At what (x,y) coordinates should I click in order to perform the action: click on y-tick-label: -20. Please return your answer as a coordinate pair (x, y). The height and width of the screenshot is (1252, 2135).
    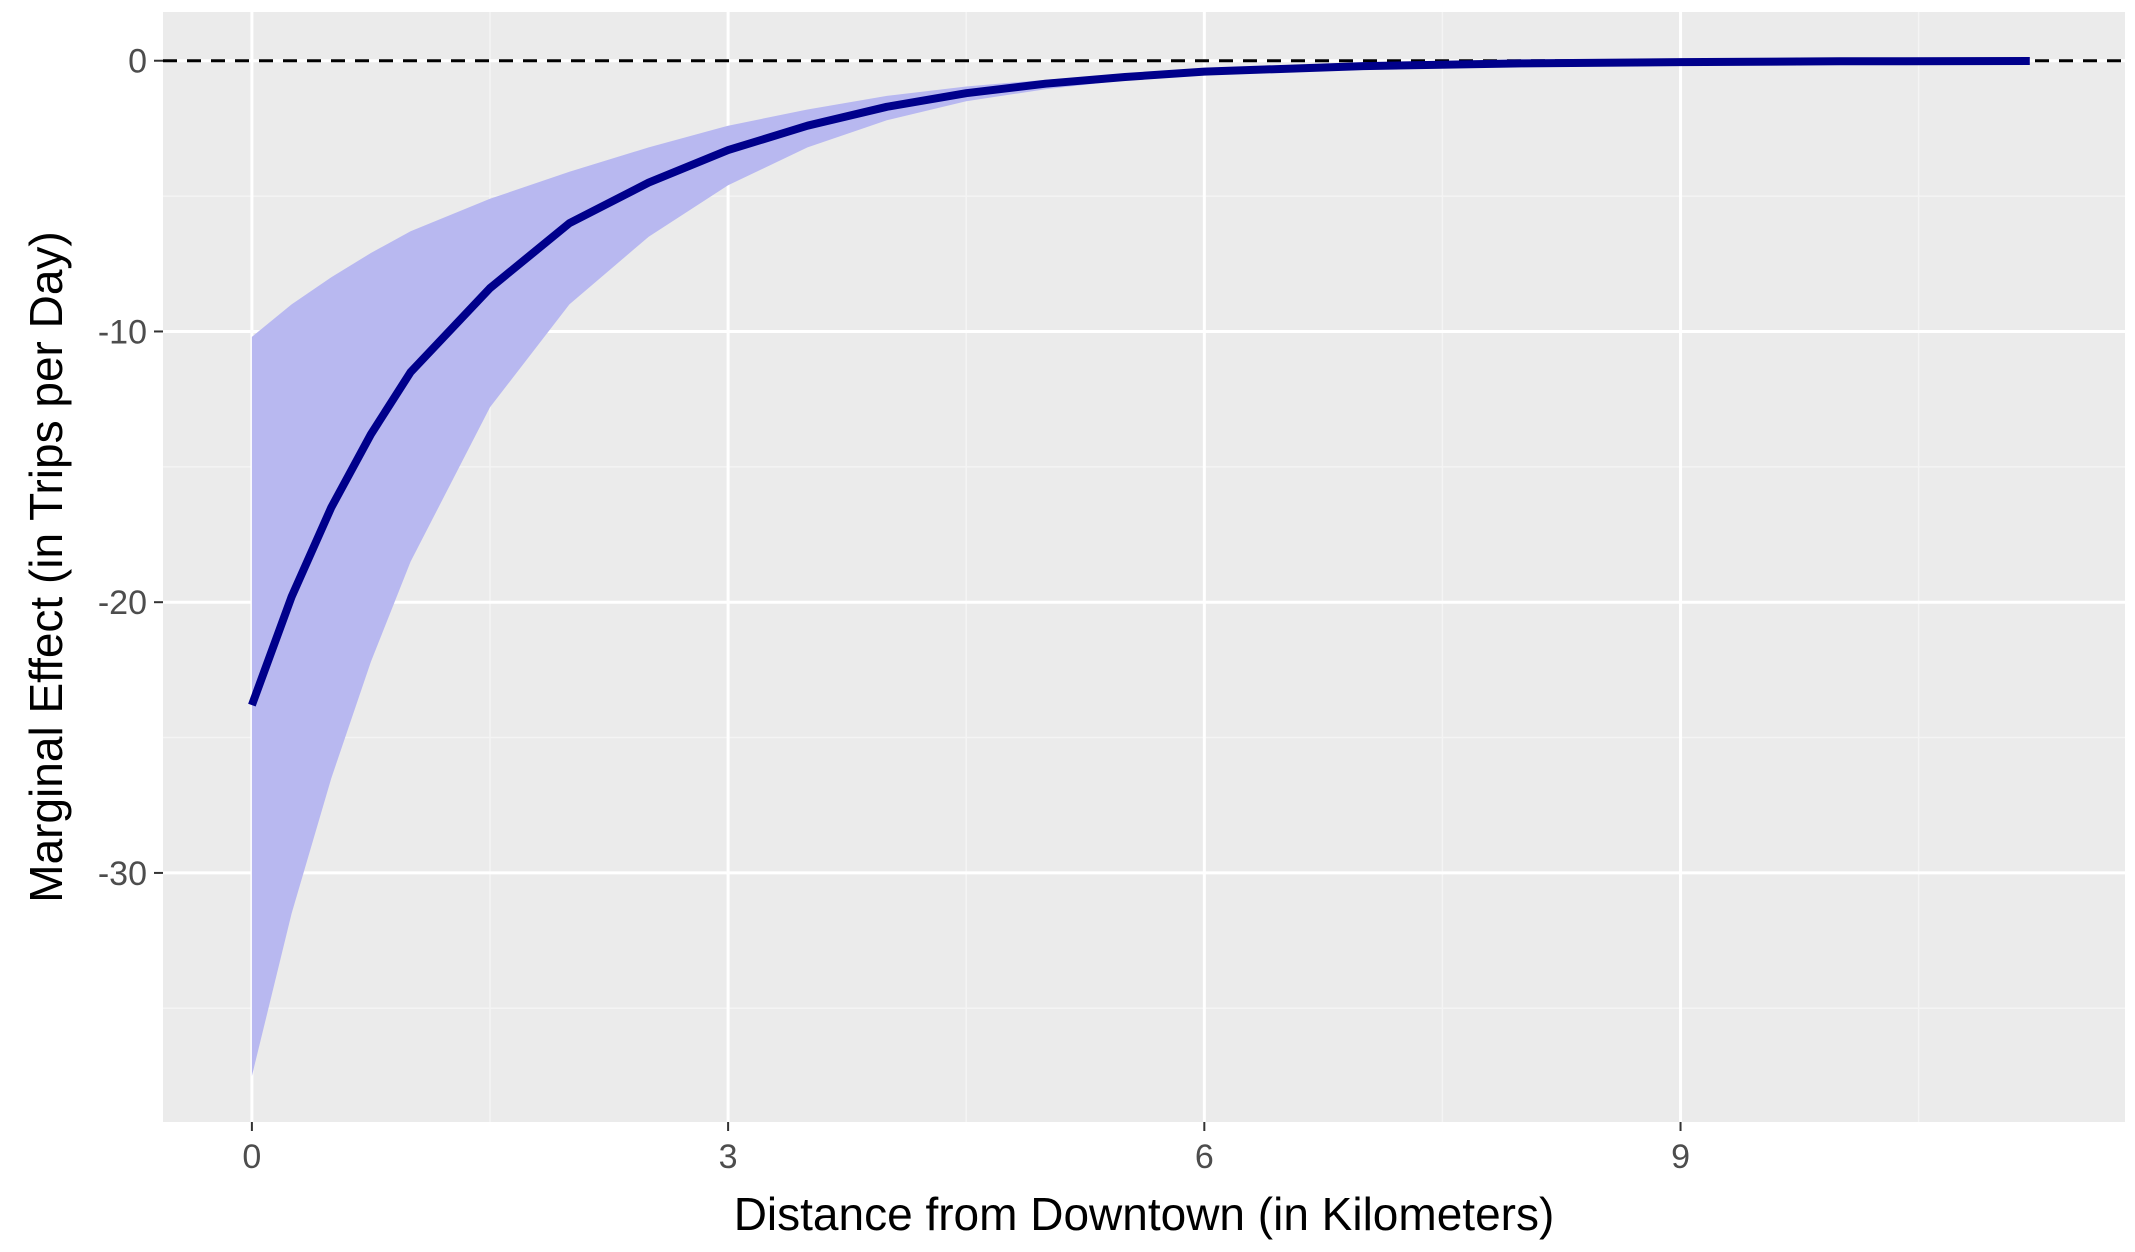
    Looking at the image, I should click on (122, 603).